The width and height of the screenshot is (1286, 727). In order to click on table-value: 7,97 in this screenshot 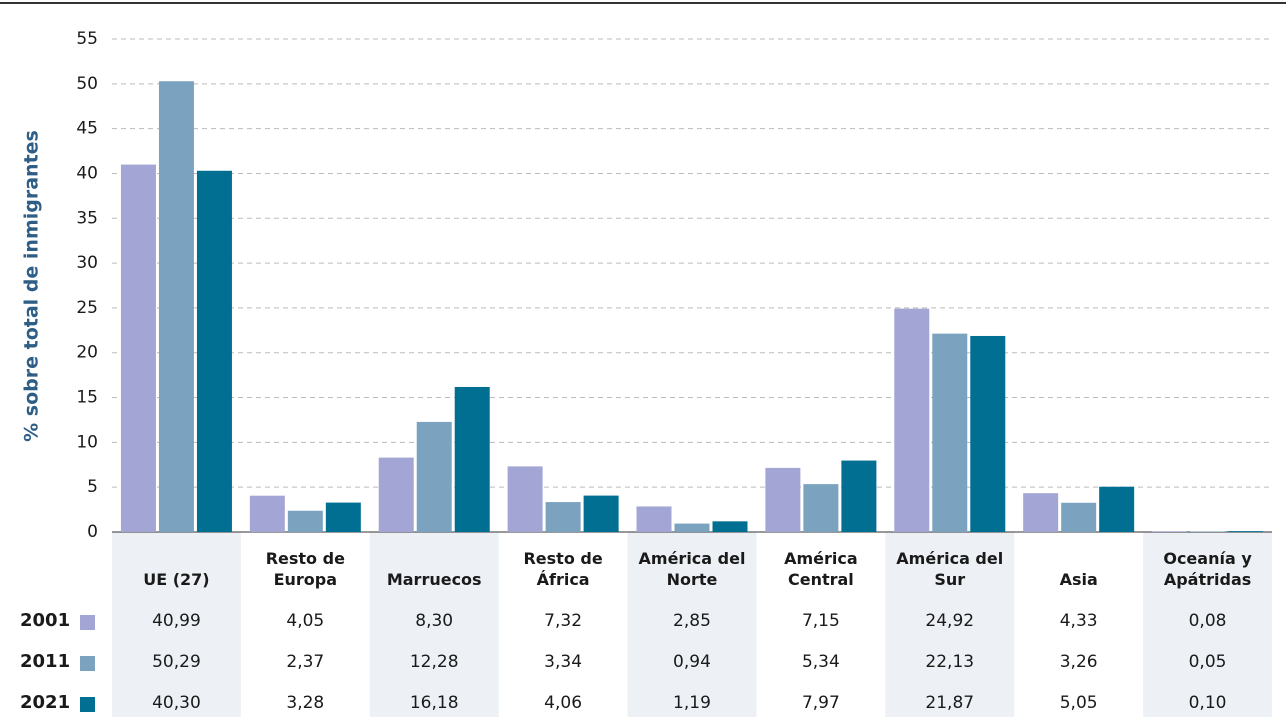, I will do `click(820, 703)`.